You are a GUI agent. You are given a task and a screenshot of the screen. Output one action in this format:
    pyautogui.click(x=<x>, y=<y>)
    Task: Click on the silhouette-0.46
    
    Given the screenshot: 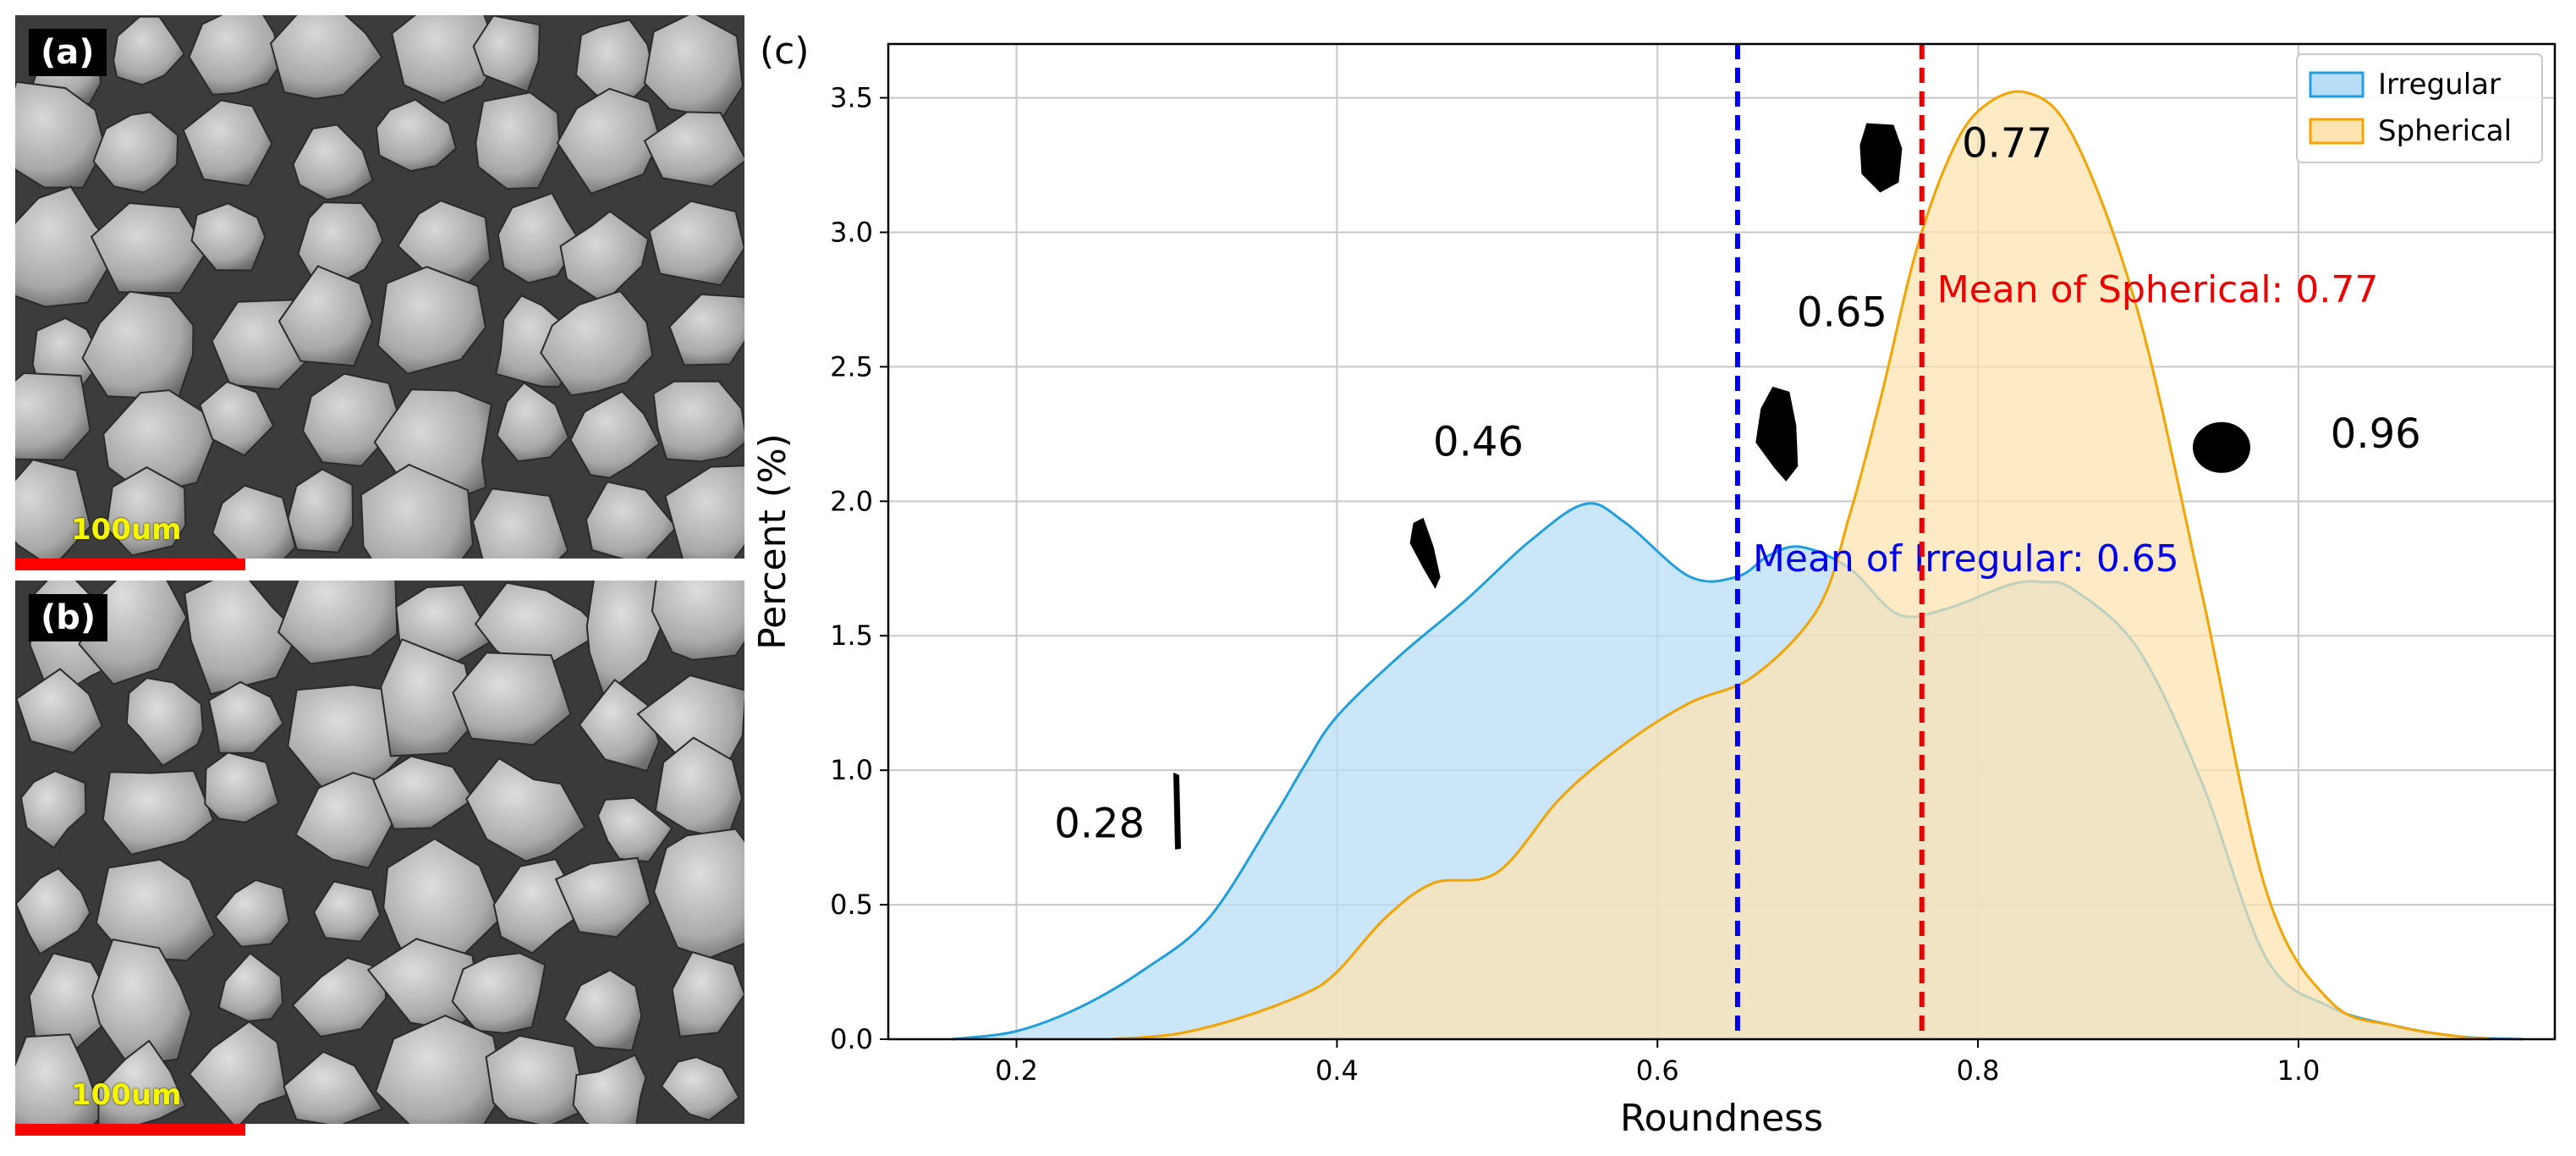 What is the action you would take?
    pyautogui.click(x=1425, y=553)
    